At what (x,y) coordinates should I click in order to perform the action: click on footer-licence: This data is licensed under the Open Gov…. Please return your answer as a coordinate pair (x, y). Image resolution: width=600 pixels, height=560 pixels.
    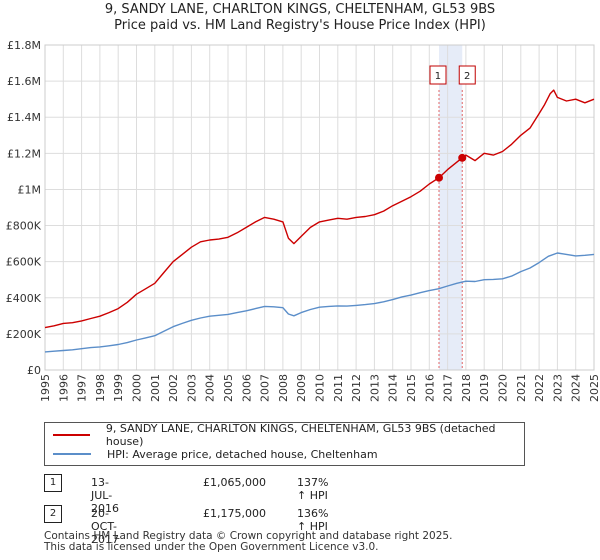
    Looking at the image, I should click on (211, 547).